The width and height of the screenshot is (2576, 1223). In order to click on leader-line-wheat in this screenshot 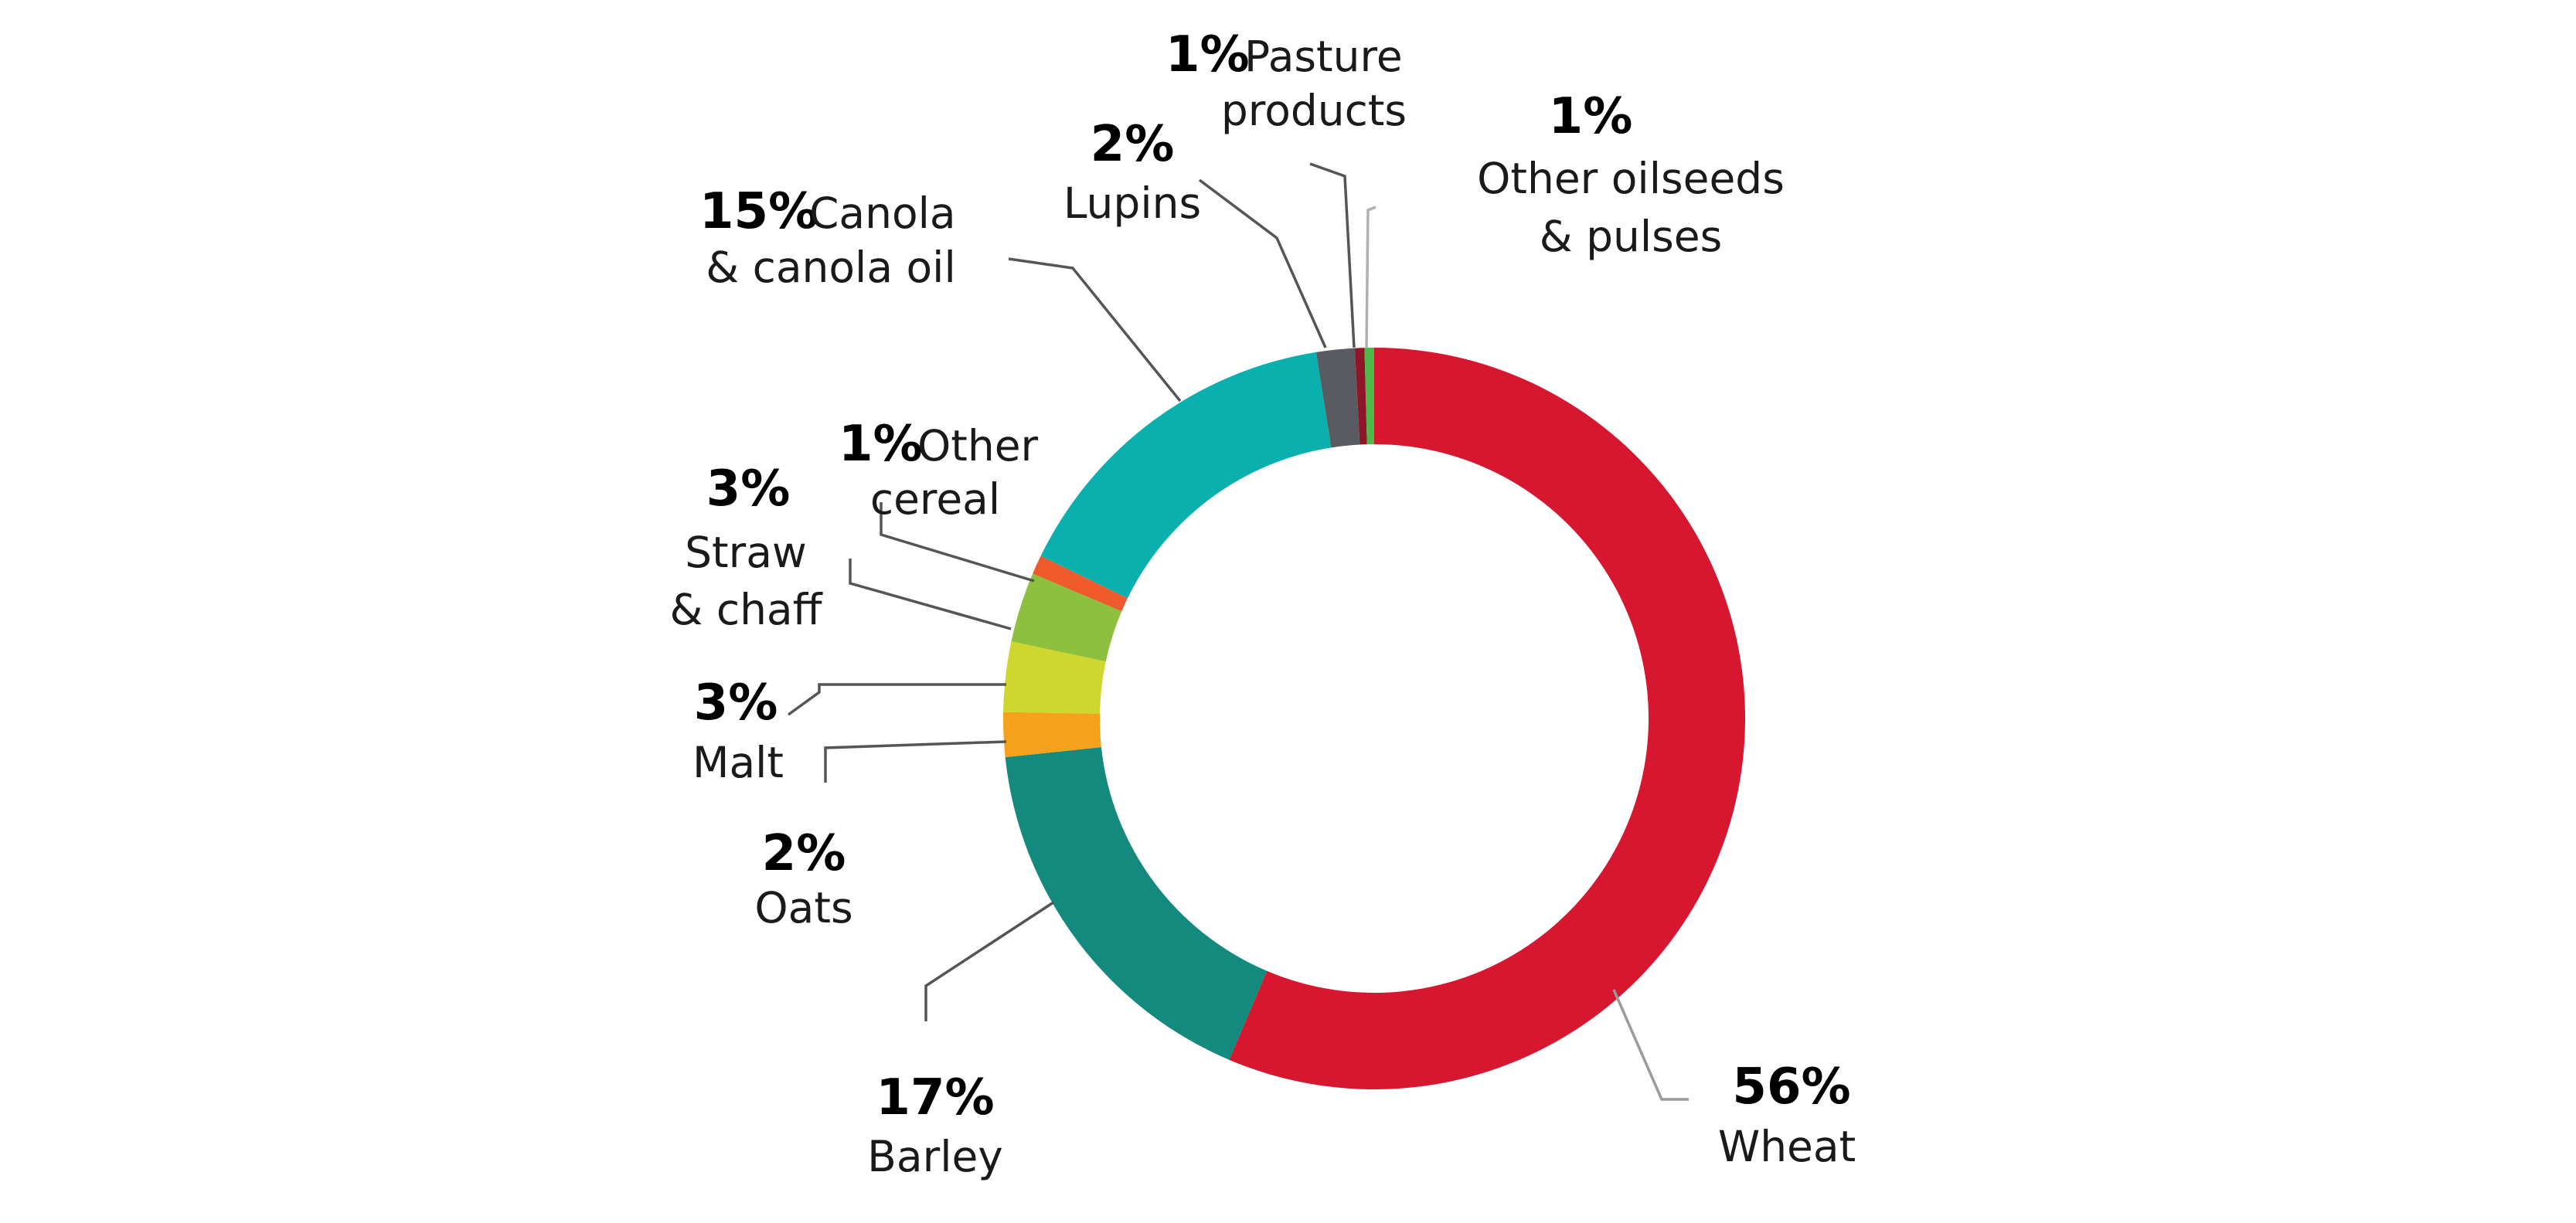, I will do `click(1650, 1045)`.